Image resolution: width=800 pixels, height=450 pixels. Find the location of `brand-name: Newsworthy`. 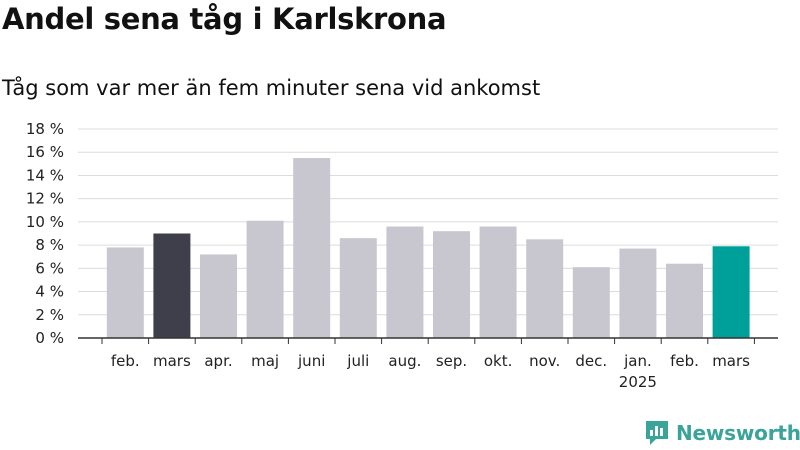

brand-name: Newsworthy is located at coordinates (738, 433).